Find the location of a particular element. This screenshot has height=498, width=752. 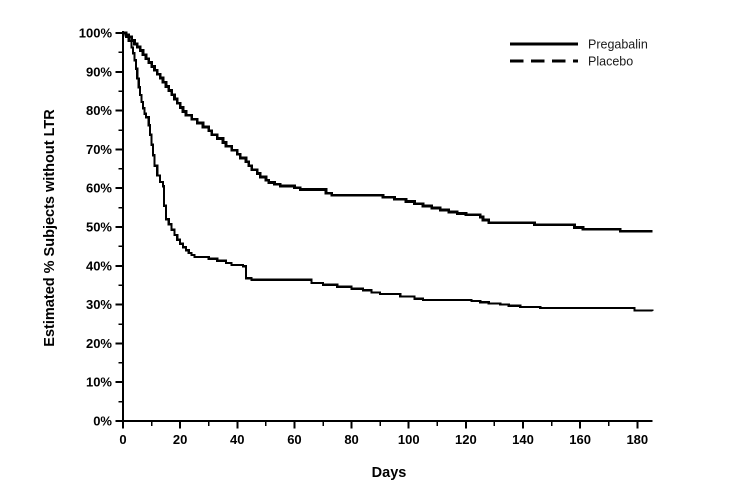

x-tick-label: 40 is located at coordinates (237, 439).